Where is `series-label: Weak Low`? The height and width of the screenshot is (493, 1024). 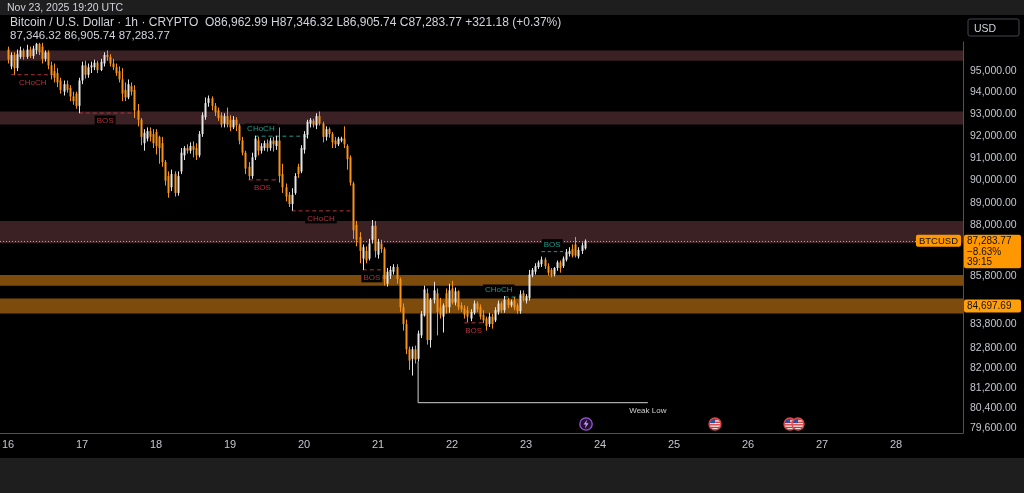
series-label: Weak Low is located at coordinates (648, 410).